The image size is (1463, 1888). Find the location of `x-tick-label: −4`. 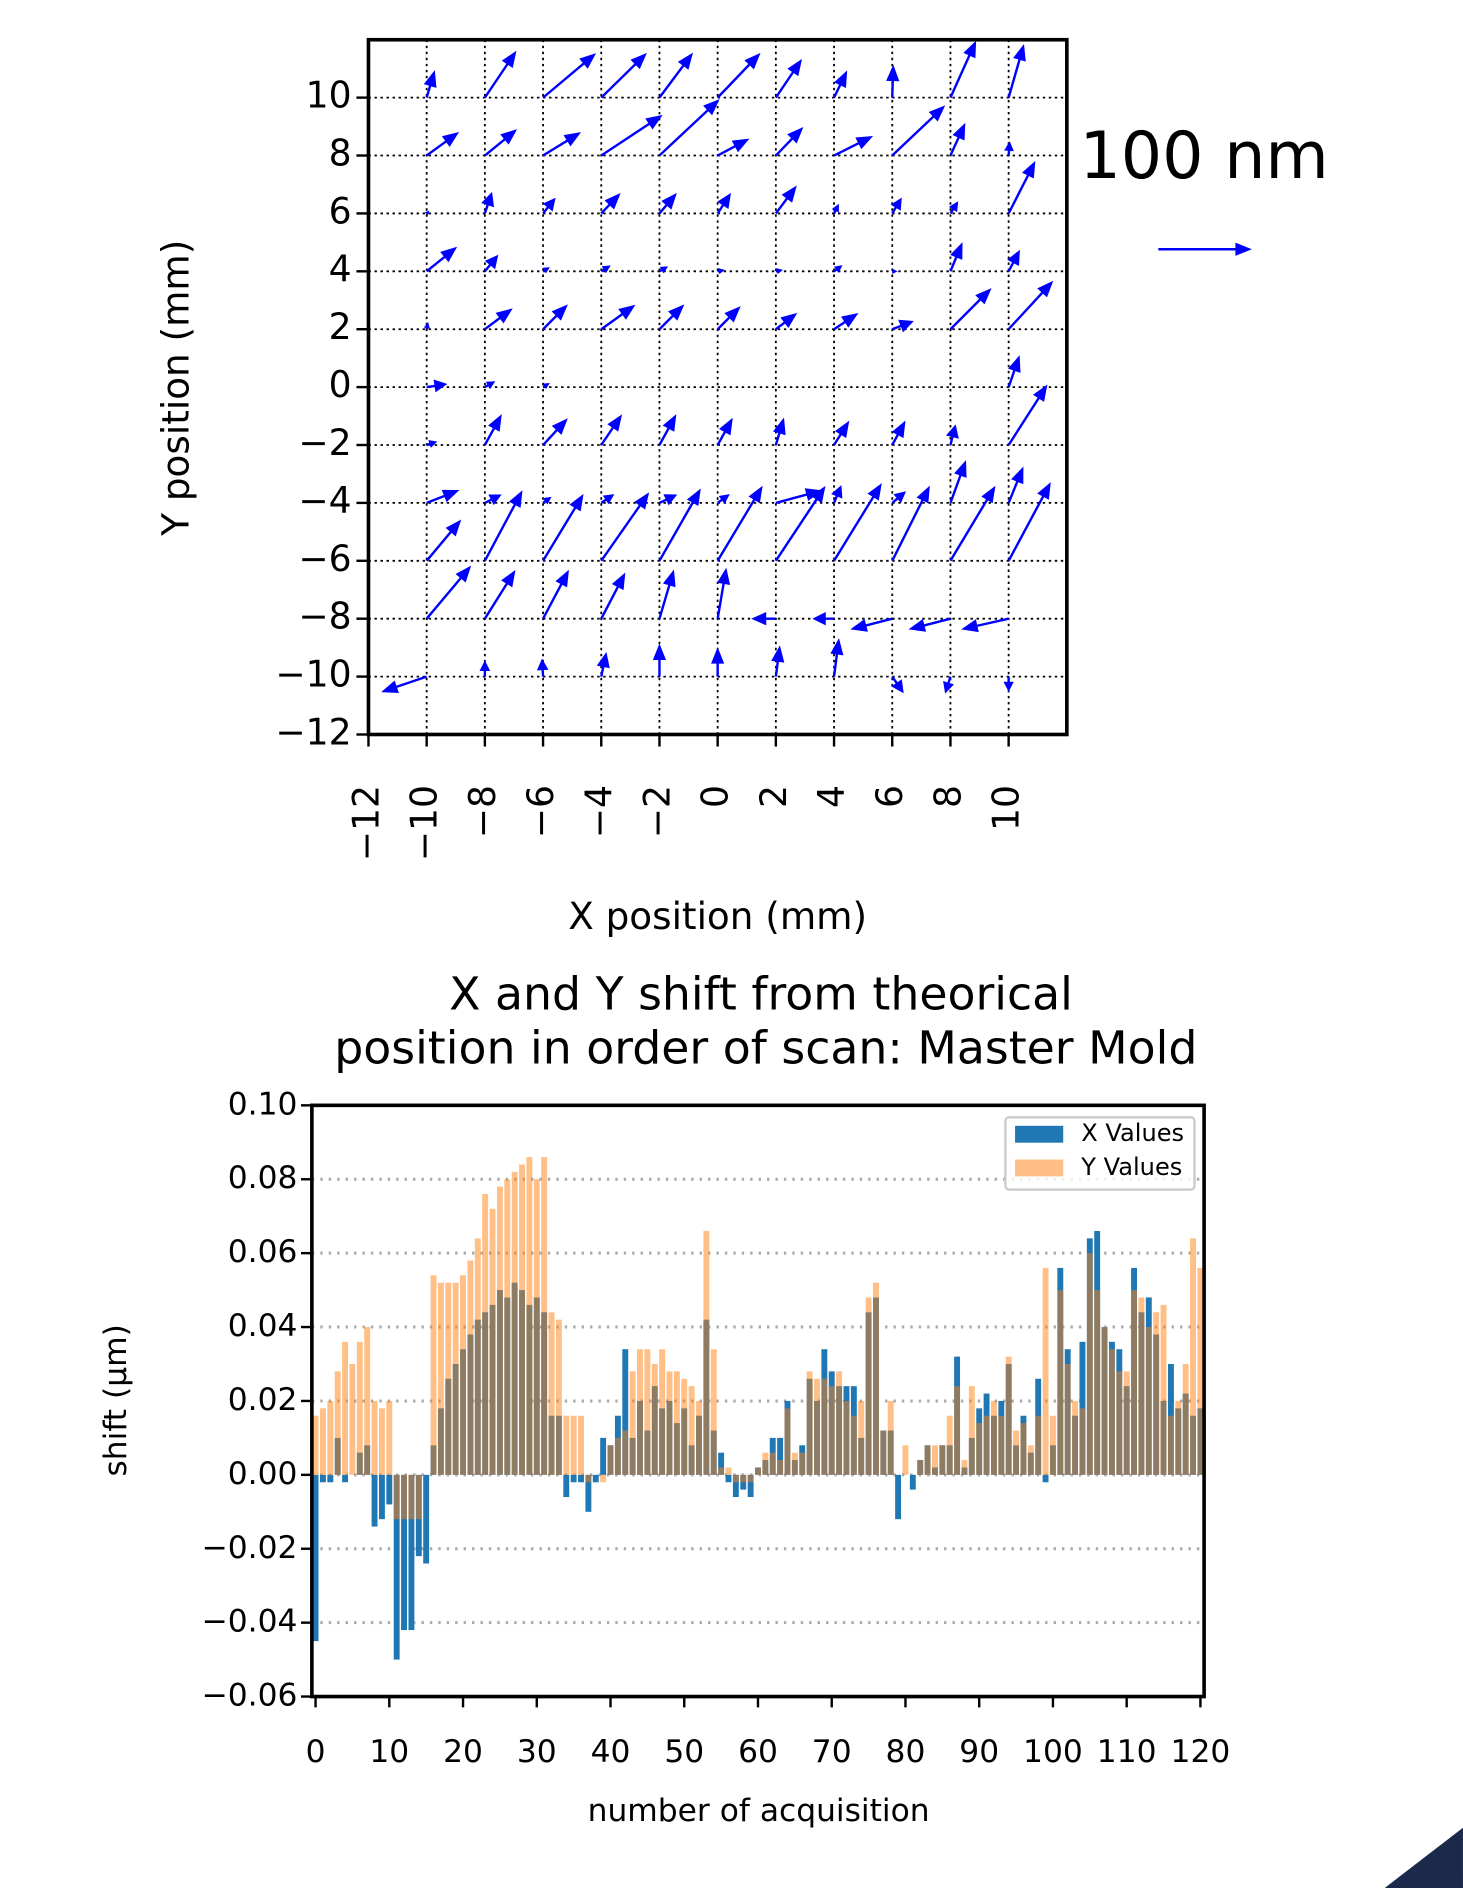

x-tick-label: −4 is located at coordinates (598, 811).